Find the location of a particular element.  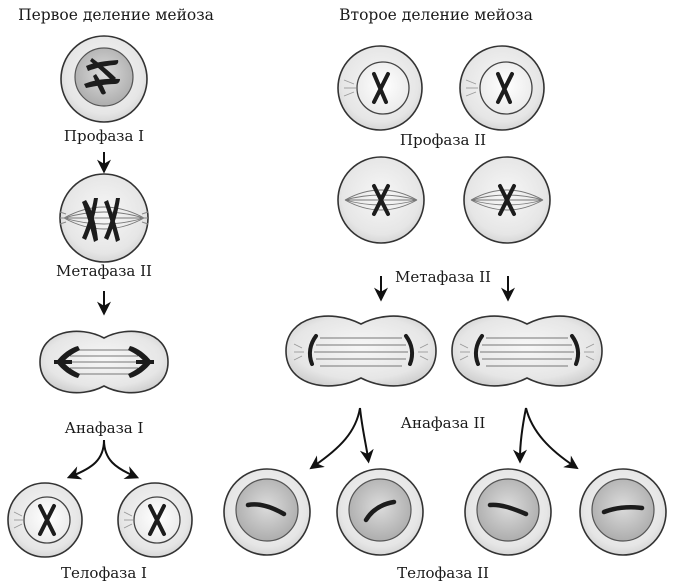

first-division-header: Первое деление мейоза is located at coordinates (116, 15).